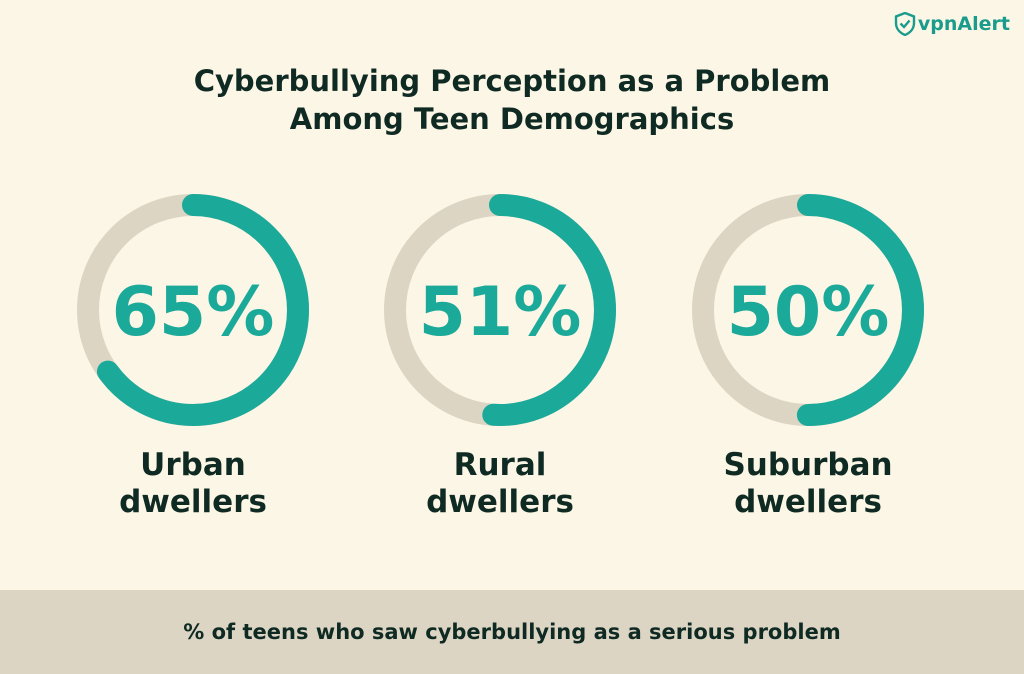  I want to click on brand-logo: vpnAlert, so click(952, 24).